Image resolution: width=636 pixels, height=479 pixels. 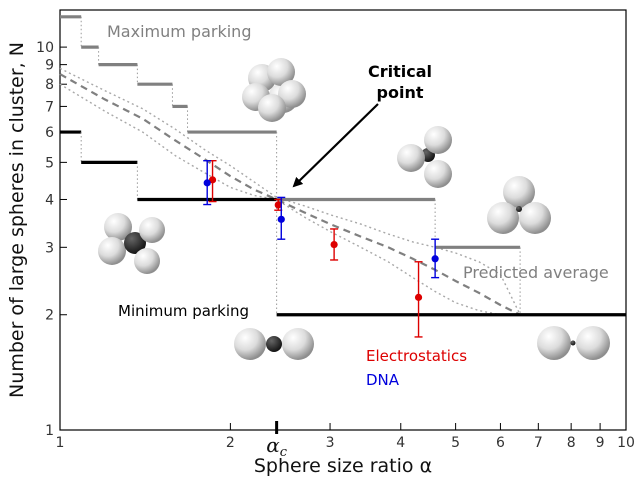 I want to click on x-tick-label: 9, so click(x=600, y=443).